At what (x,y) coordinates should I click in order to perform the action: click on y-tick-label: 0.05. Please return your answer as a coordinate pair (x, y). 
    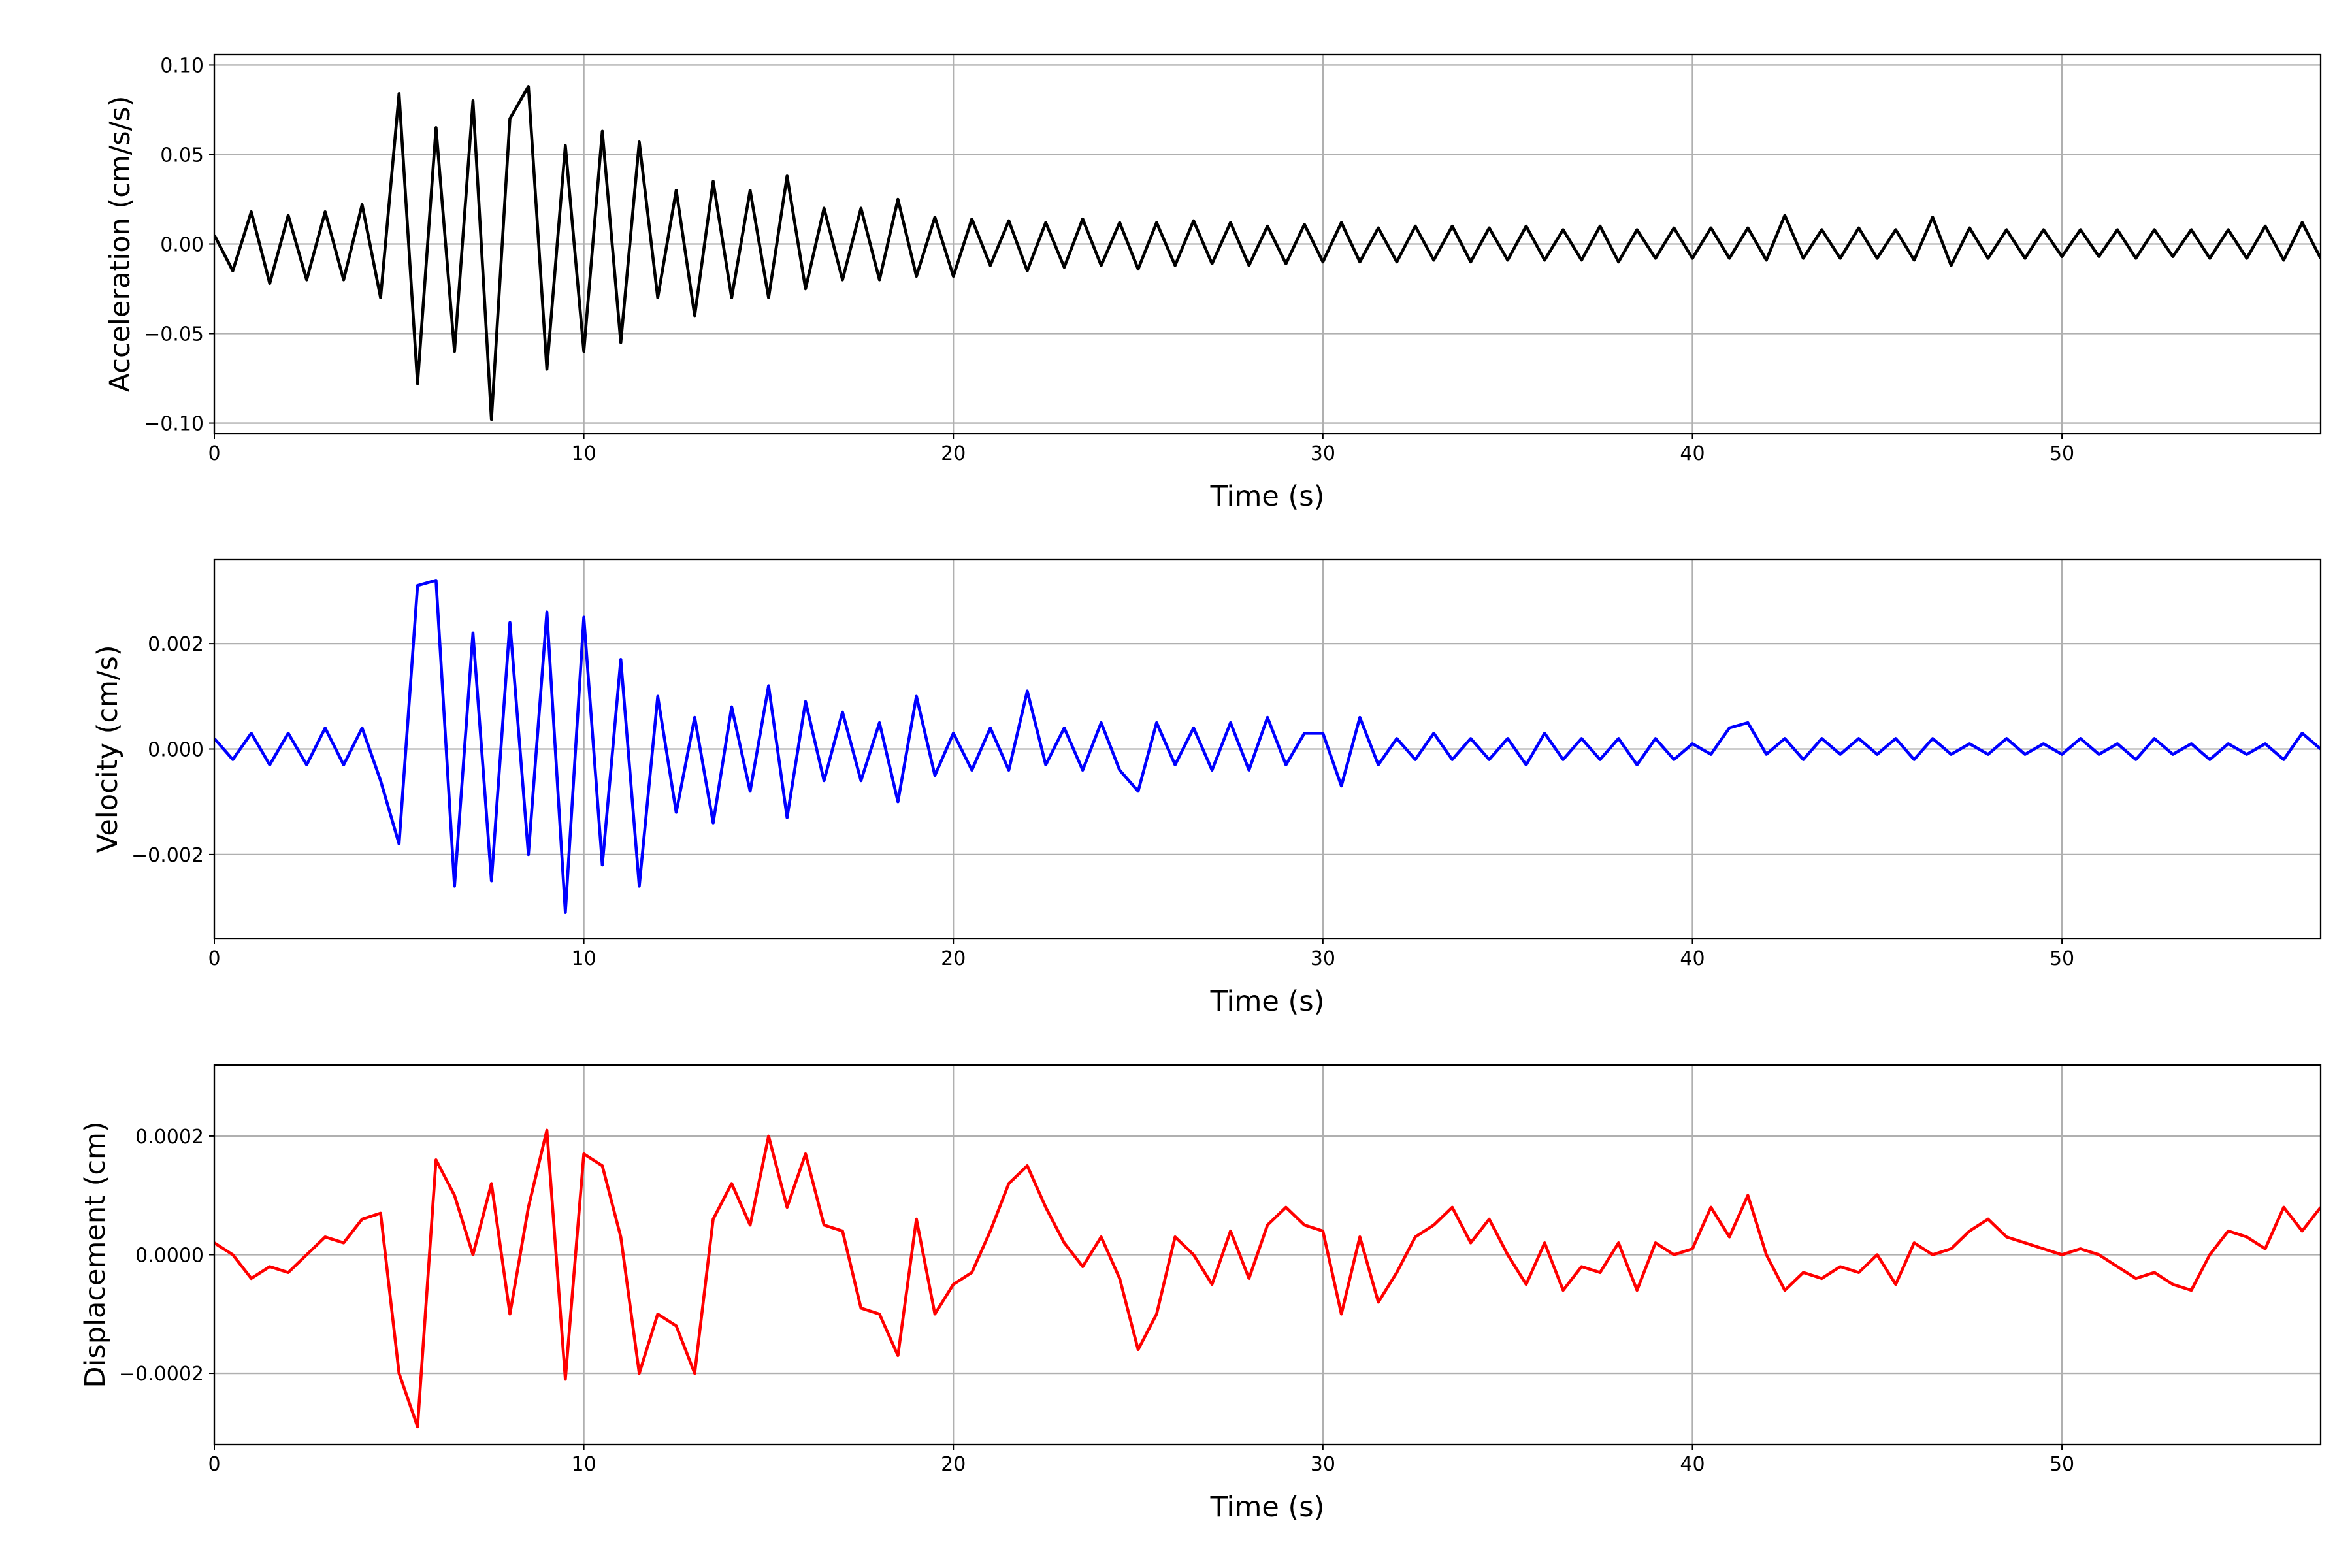
    Looking at the image, I should click on (182, 155).